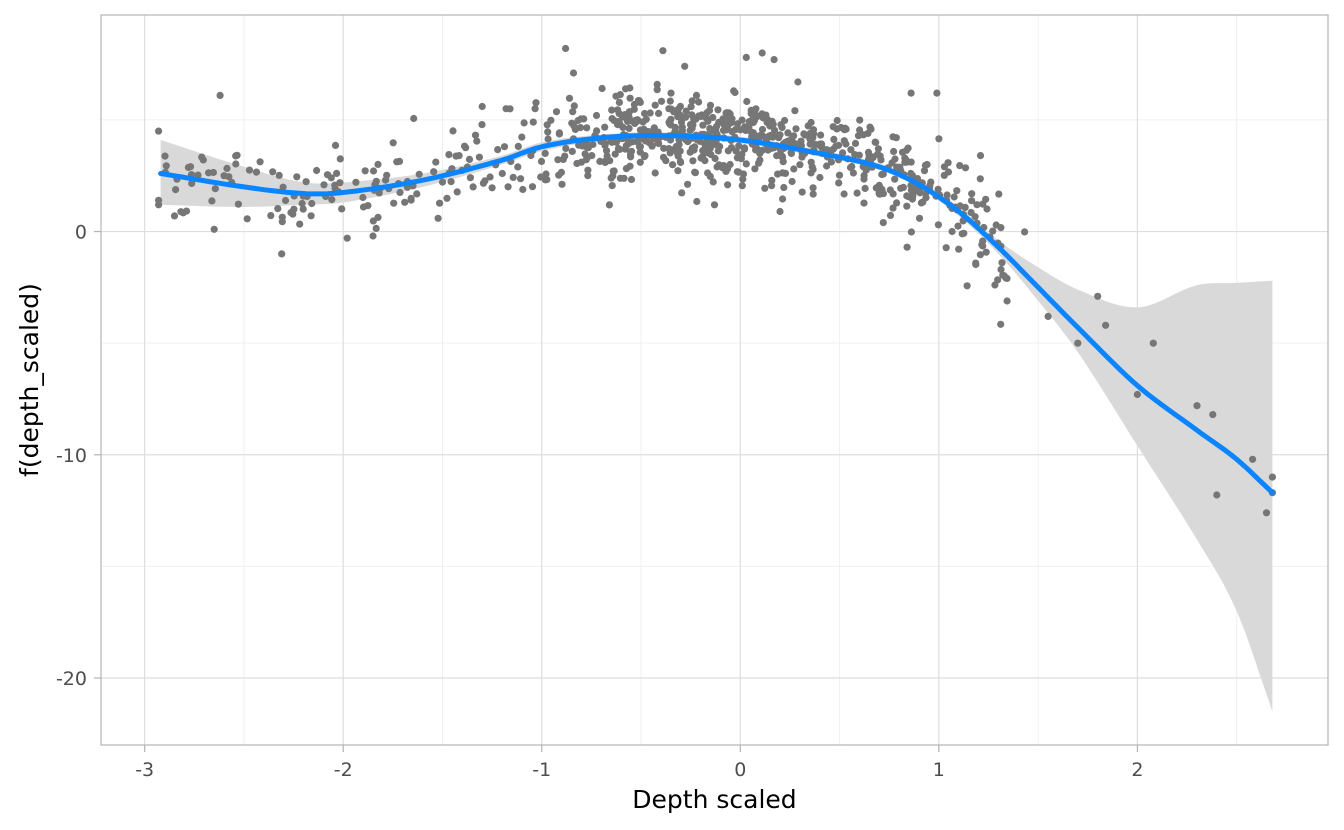 The height and width of the screenshot is (830, 1344). What do you see at coordinates (144, 770) in the screenshot?
I see `x-tick-label: -3` at bounding box center [144, 770].